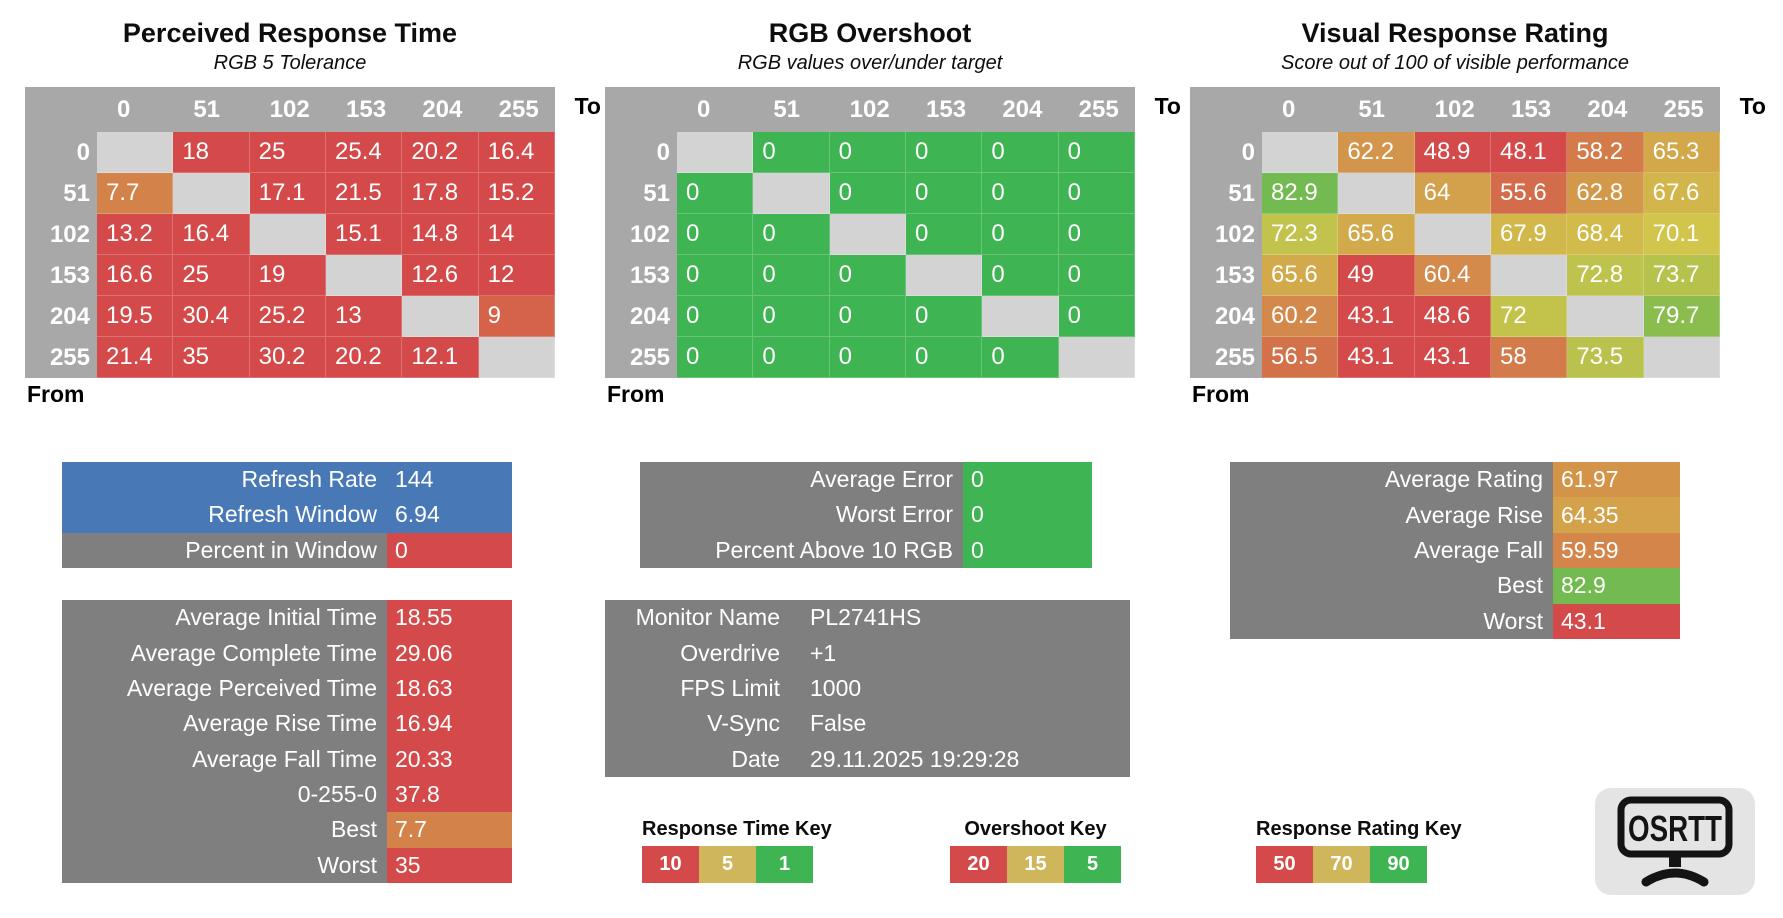 This screenshot has width=1783, height=918. Describe the element at coordinates (287, 275) in the screenshot. I see `heatmap-cell: 19` at that location.